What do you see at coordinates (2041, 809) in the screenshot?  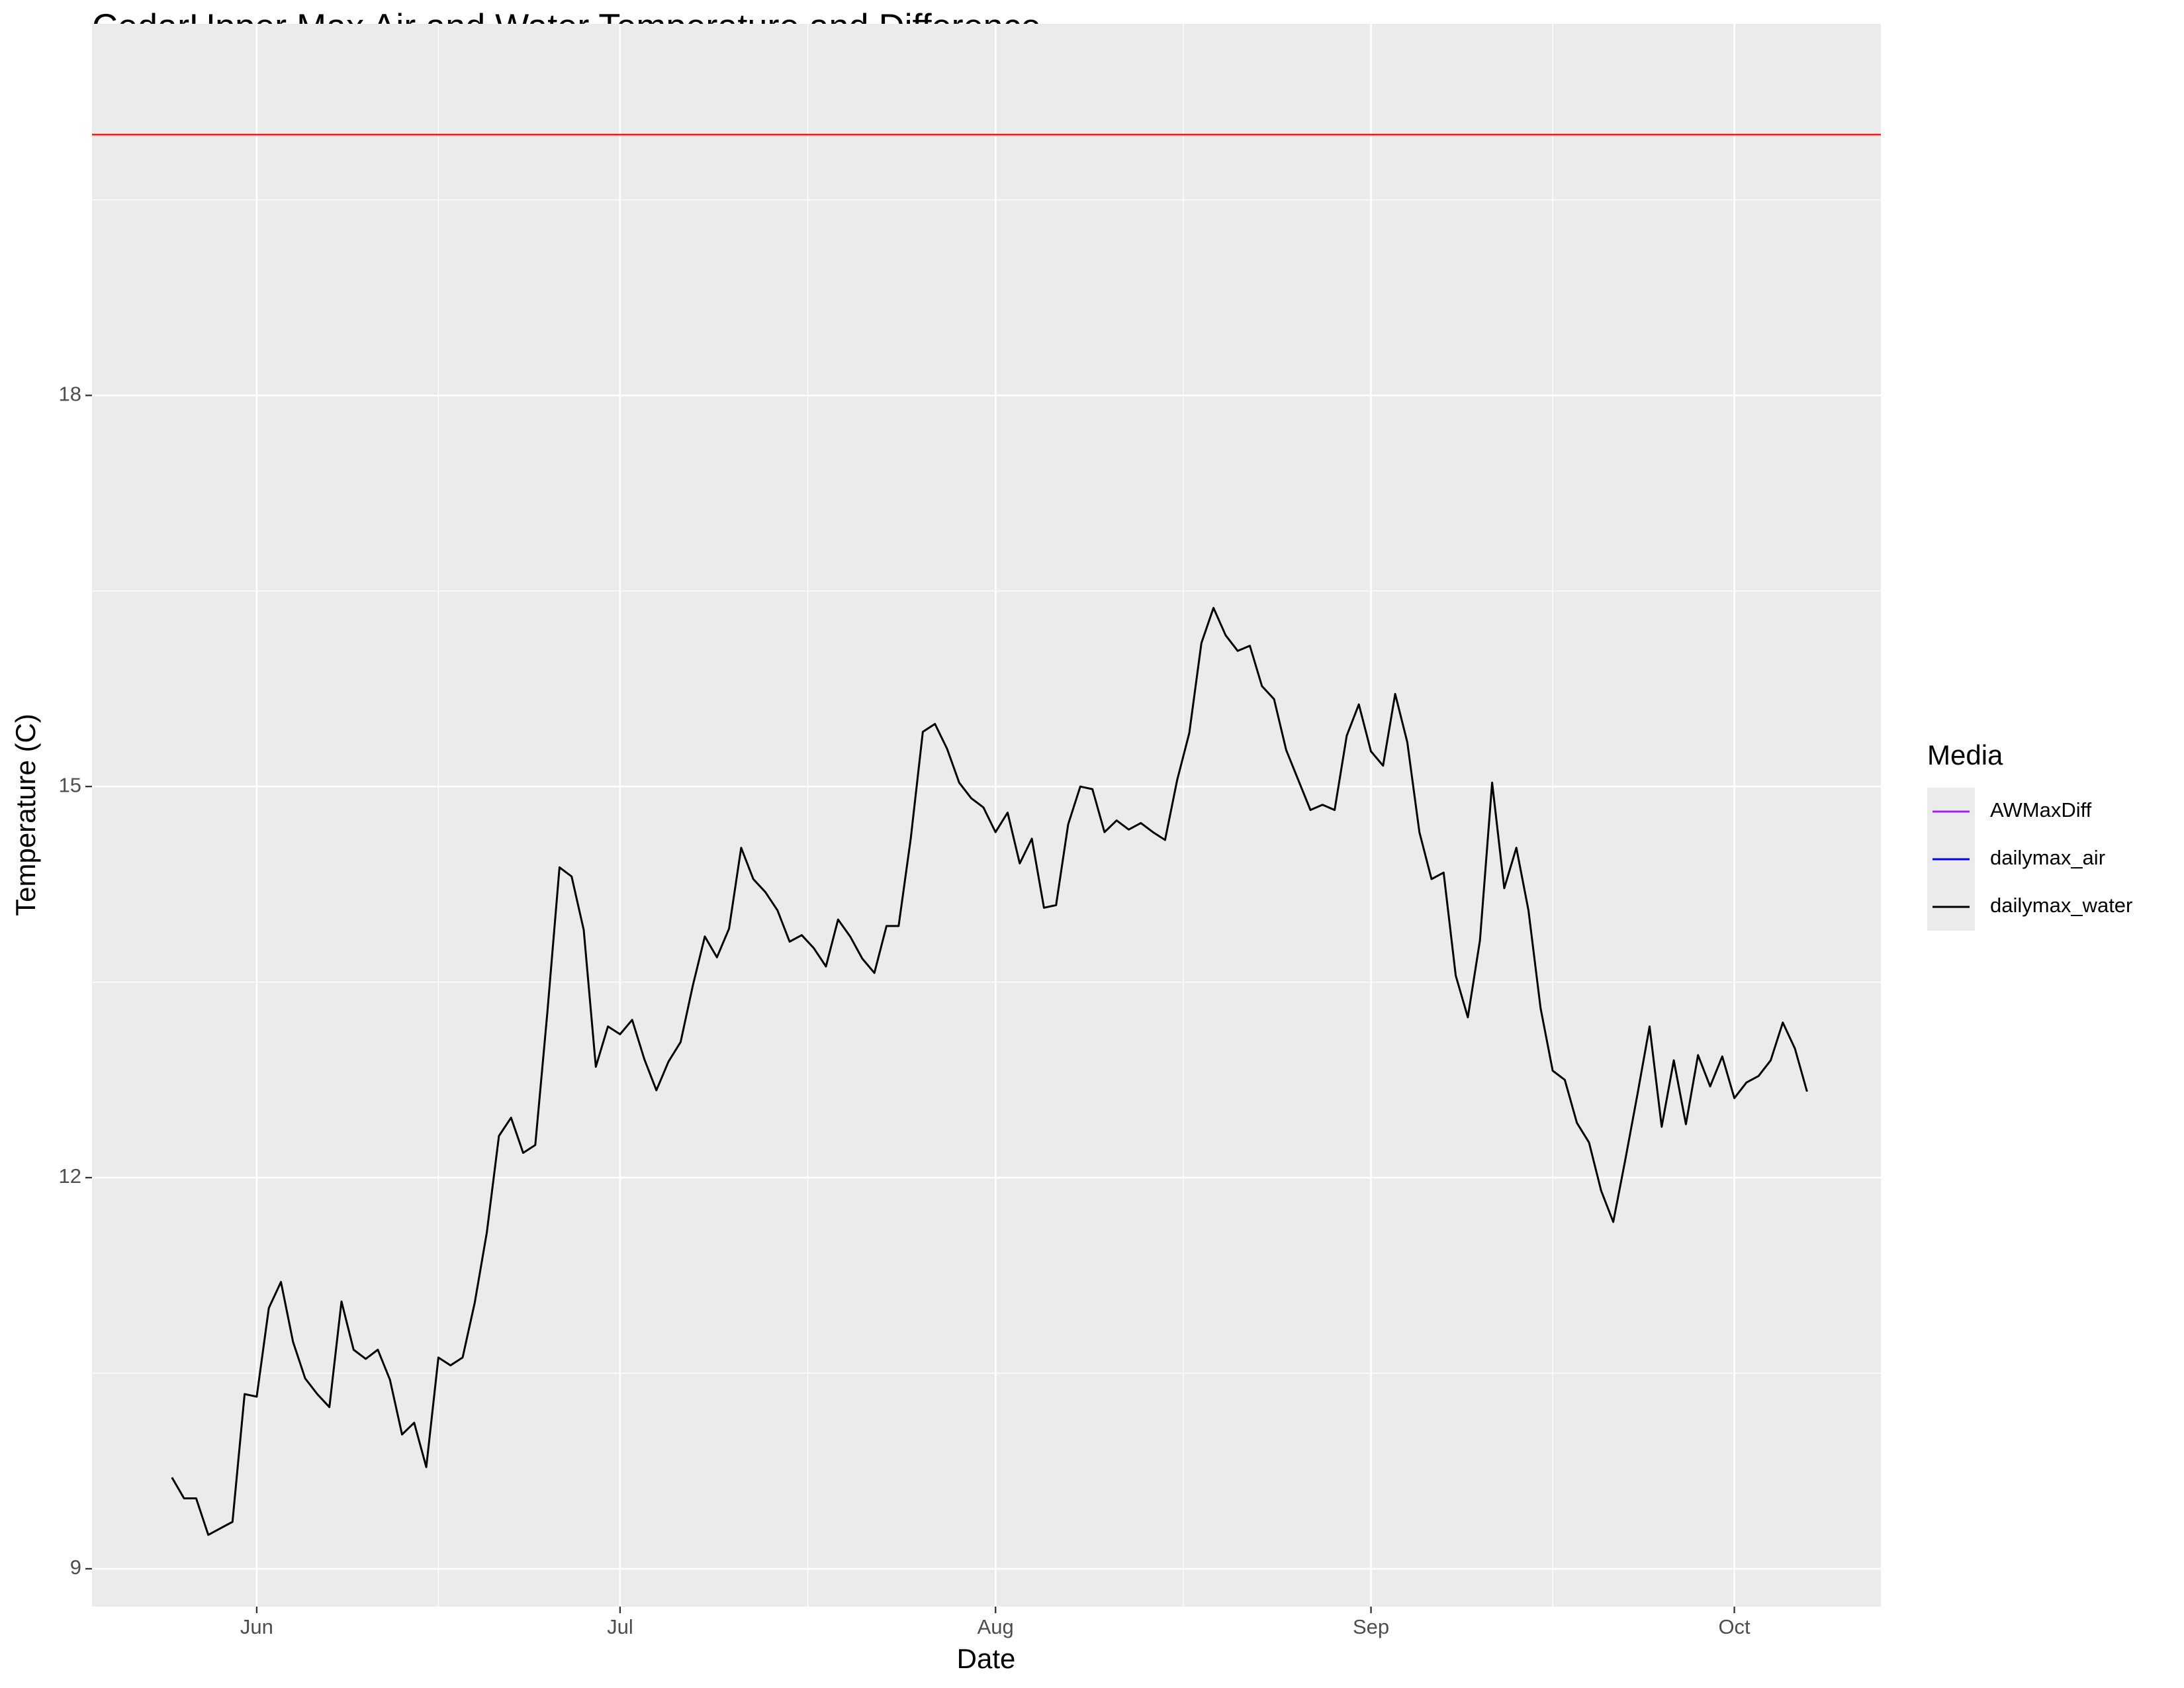 I see `legend-label: AWMaxDiff` at bounding box center [2041, 809].